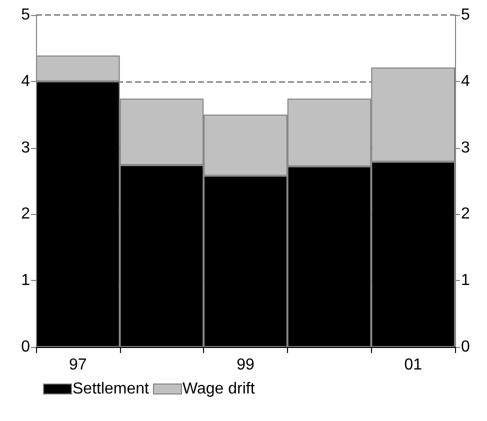 The width and height of the screenshot is (487, 421). I want to click on y2-tick-label: 3, so click(465, 147).